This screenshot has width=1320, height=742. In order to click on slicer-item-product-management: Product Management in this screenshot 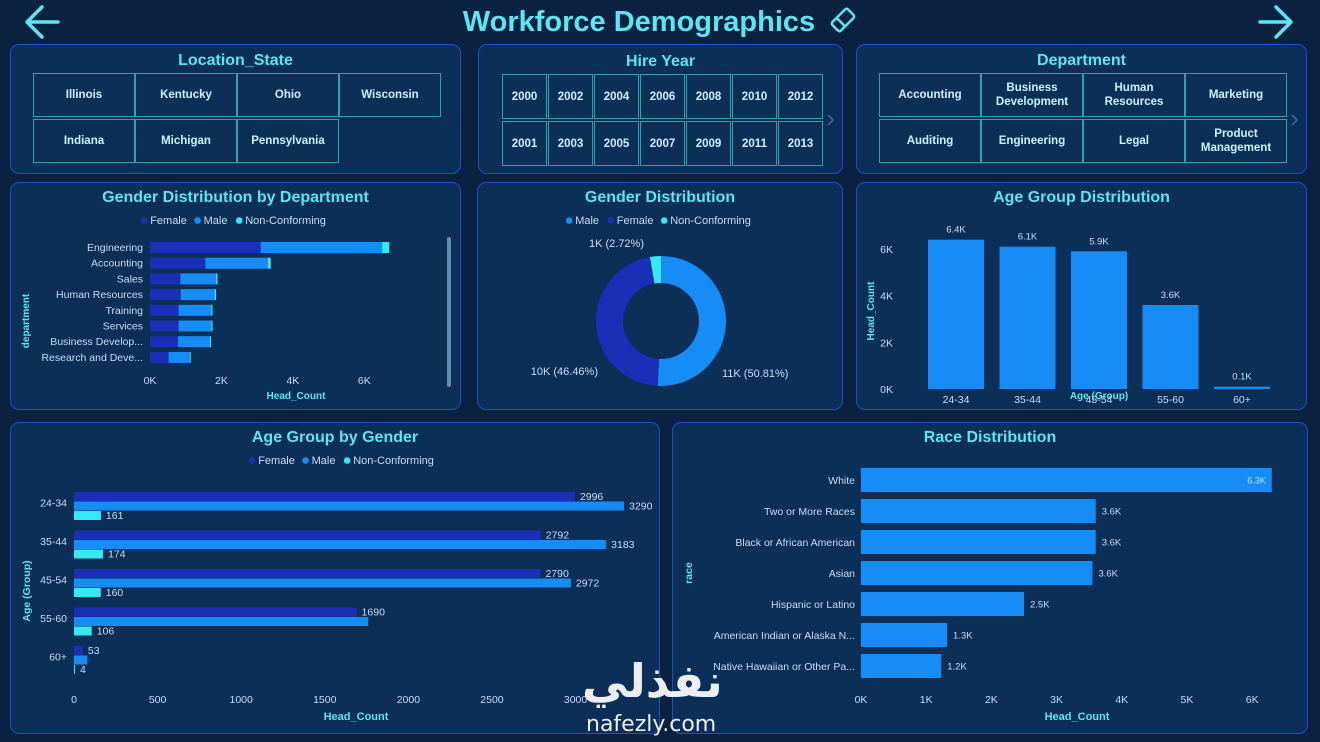, I will do `click(1236, 141)`.